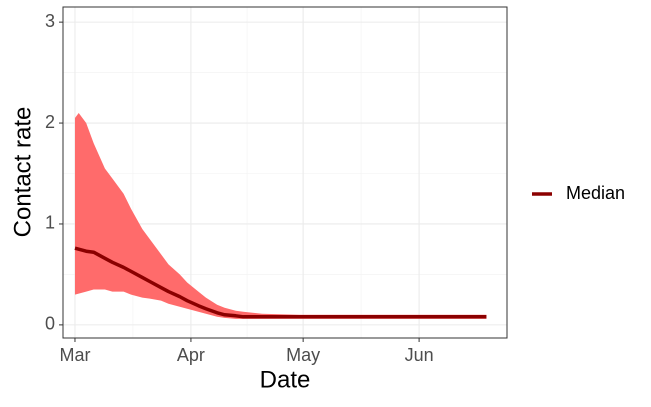 This screenshot has width=651, height=407. I want to click on y-tick-label: 3, so click(50, 21).